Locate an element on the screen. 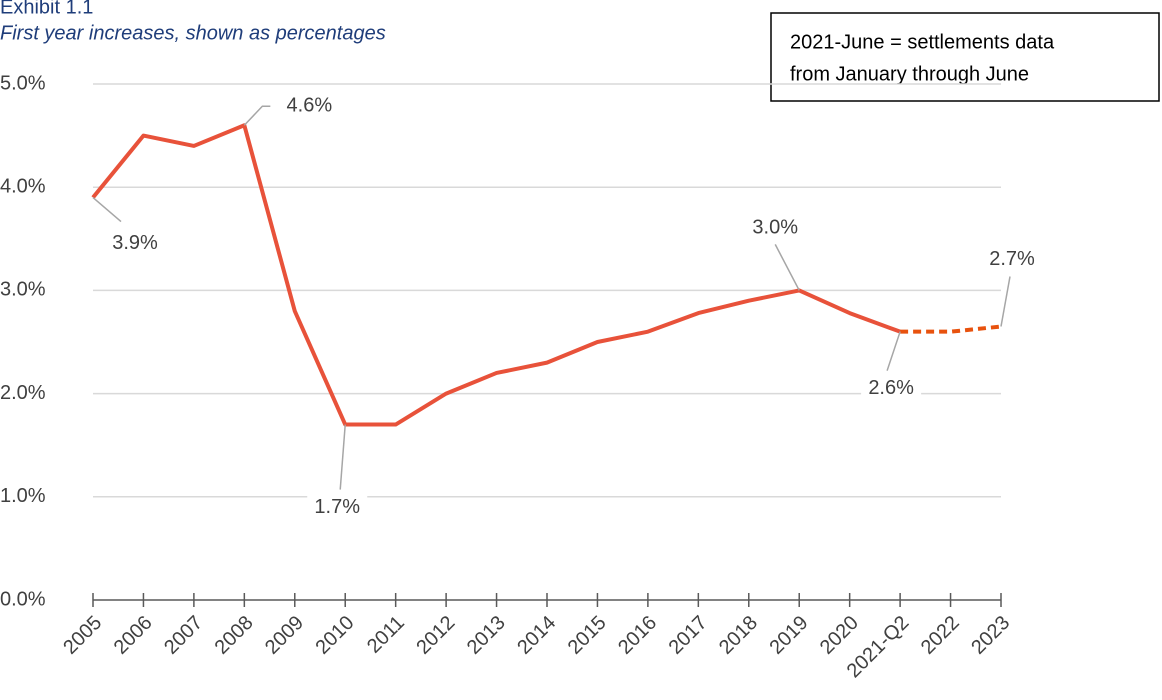  x-tick-label: 2013 is located at coordinates (486, 635).